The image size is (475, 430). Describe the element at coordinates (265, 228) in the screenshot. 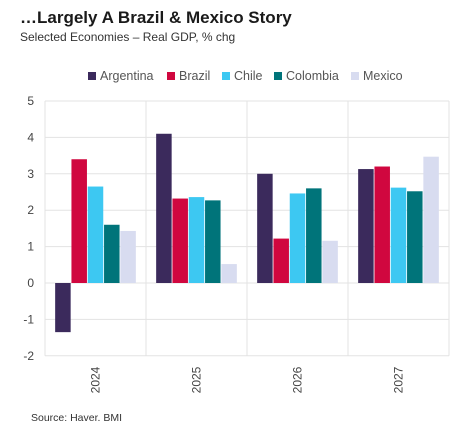

I see `bar-argentina-2026` at that location.